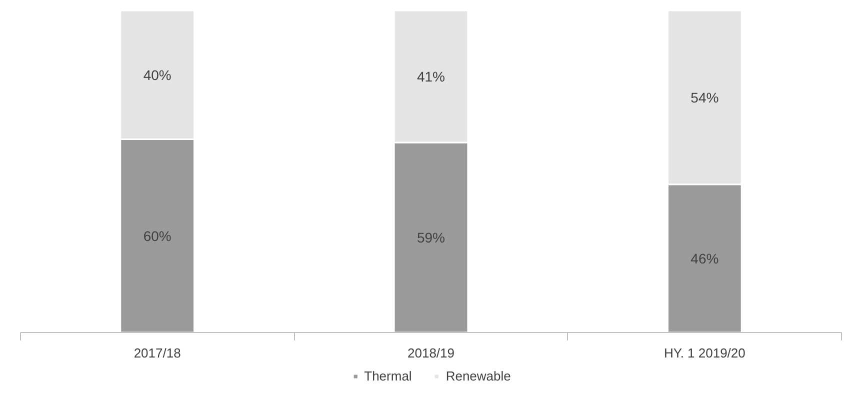  I want to click on legend-label: Thermal, so click(388, 376).